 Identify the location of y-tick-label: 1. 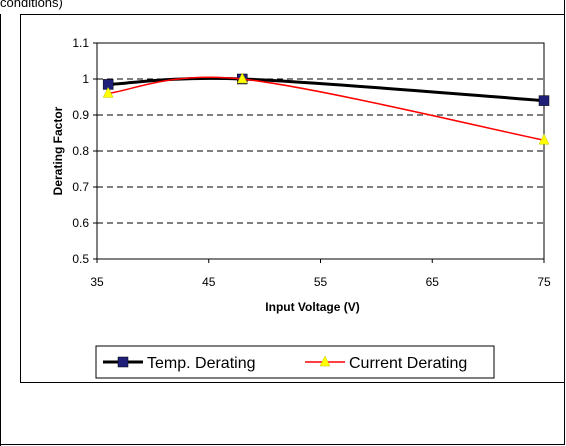
(85, 79).